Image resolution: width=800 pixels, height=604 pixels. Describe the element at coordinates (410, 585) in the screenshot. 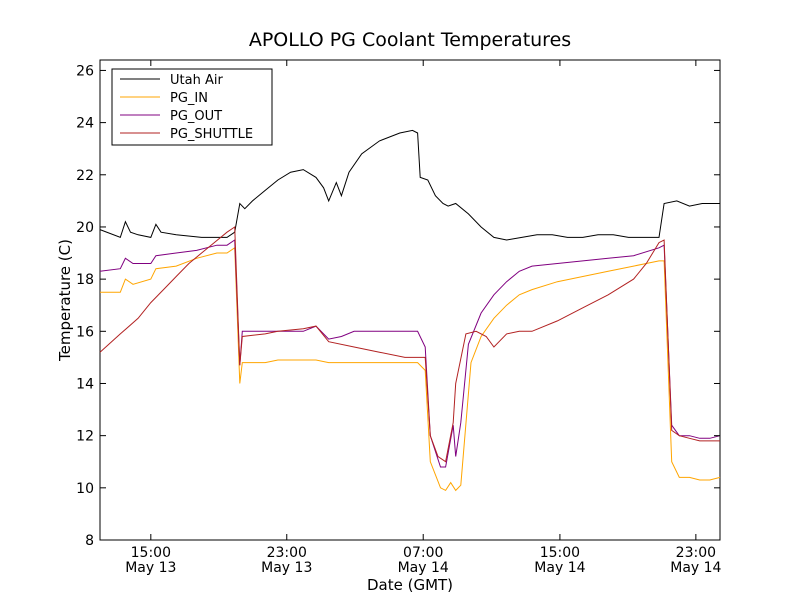

I see `x-axis-label: Date (GMT)` at that location.